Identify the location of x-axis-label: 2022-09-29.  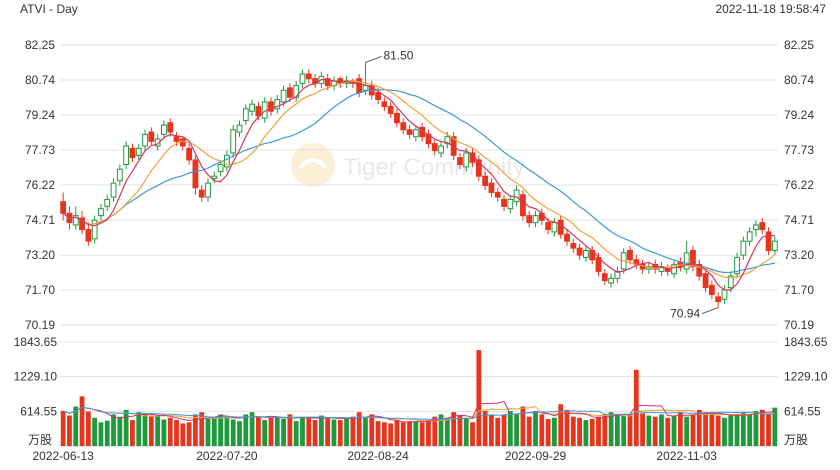
(536, 456).